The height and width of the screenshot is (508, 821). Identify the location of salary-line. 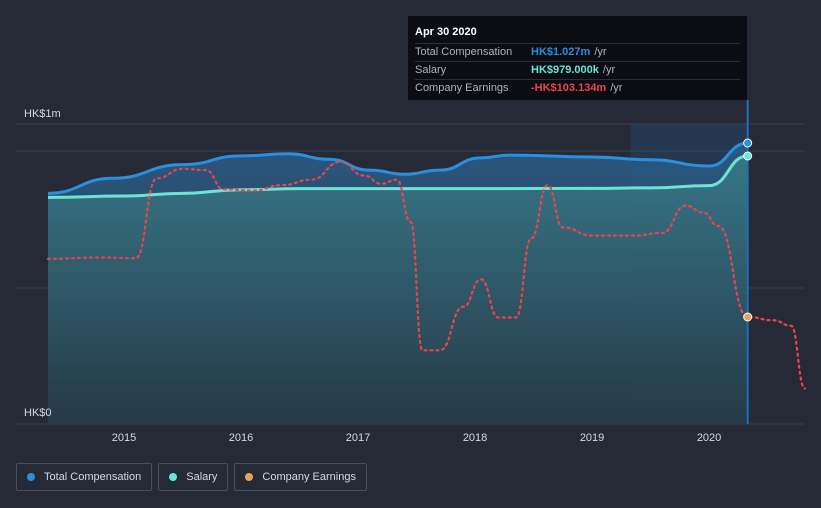
(397, 176).